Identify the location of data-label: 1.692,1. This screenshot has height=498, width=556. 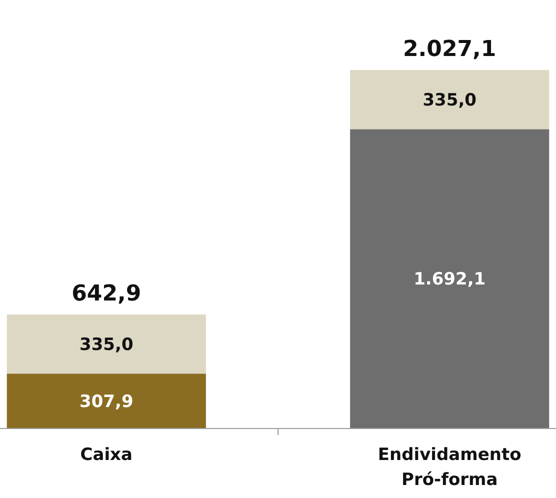
(450, 280).